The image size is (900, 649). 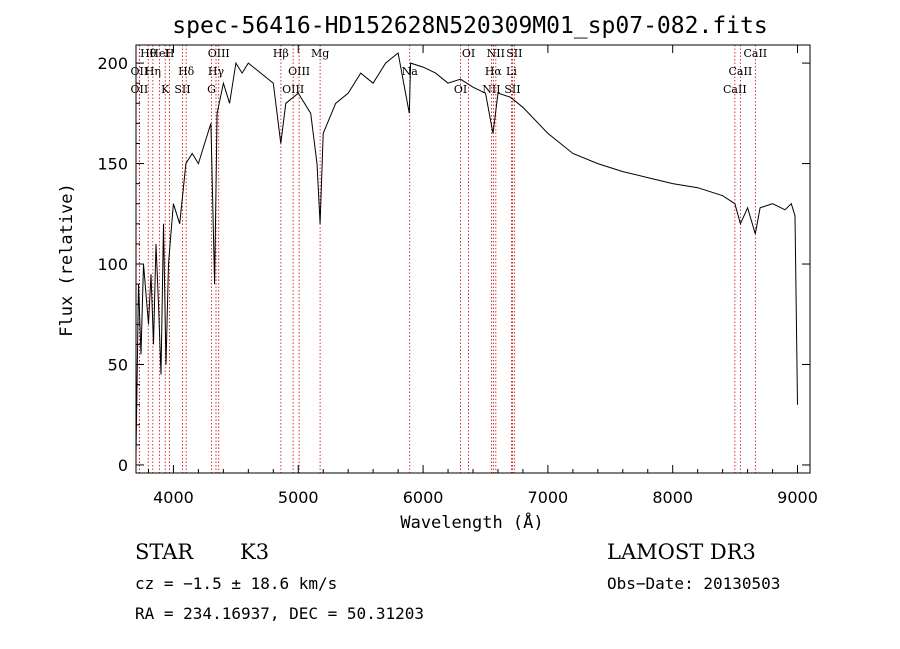 What do you see at coordinates (148, 53) in the screenshot?
I see `line-marker-label: Hθ` at bounding box center [148, 53].